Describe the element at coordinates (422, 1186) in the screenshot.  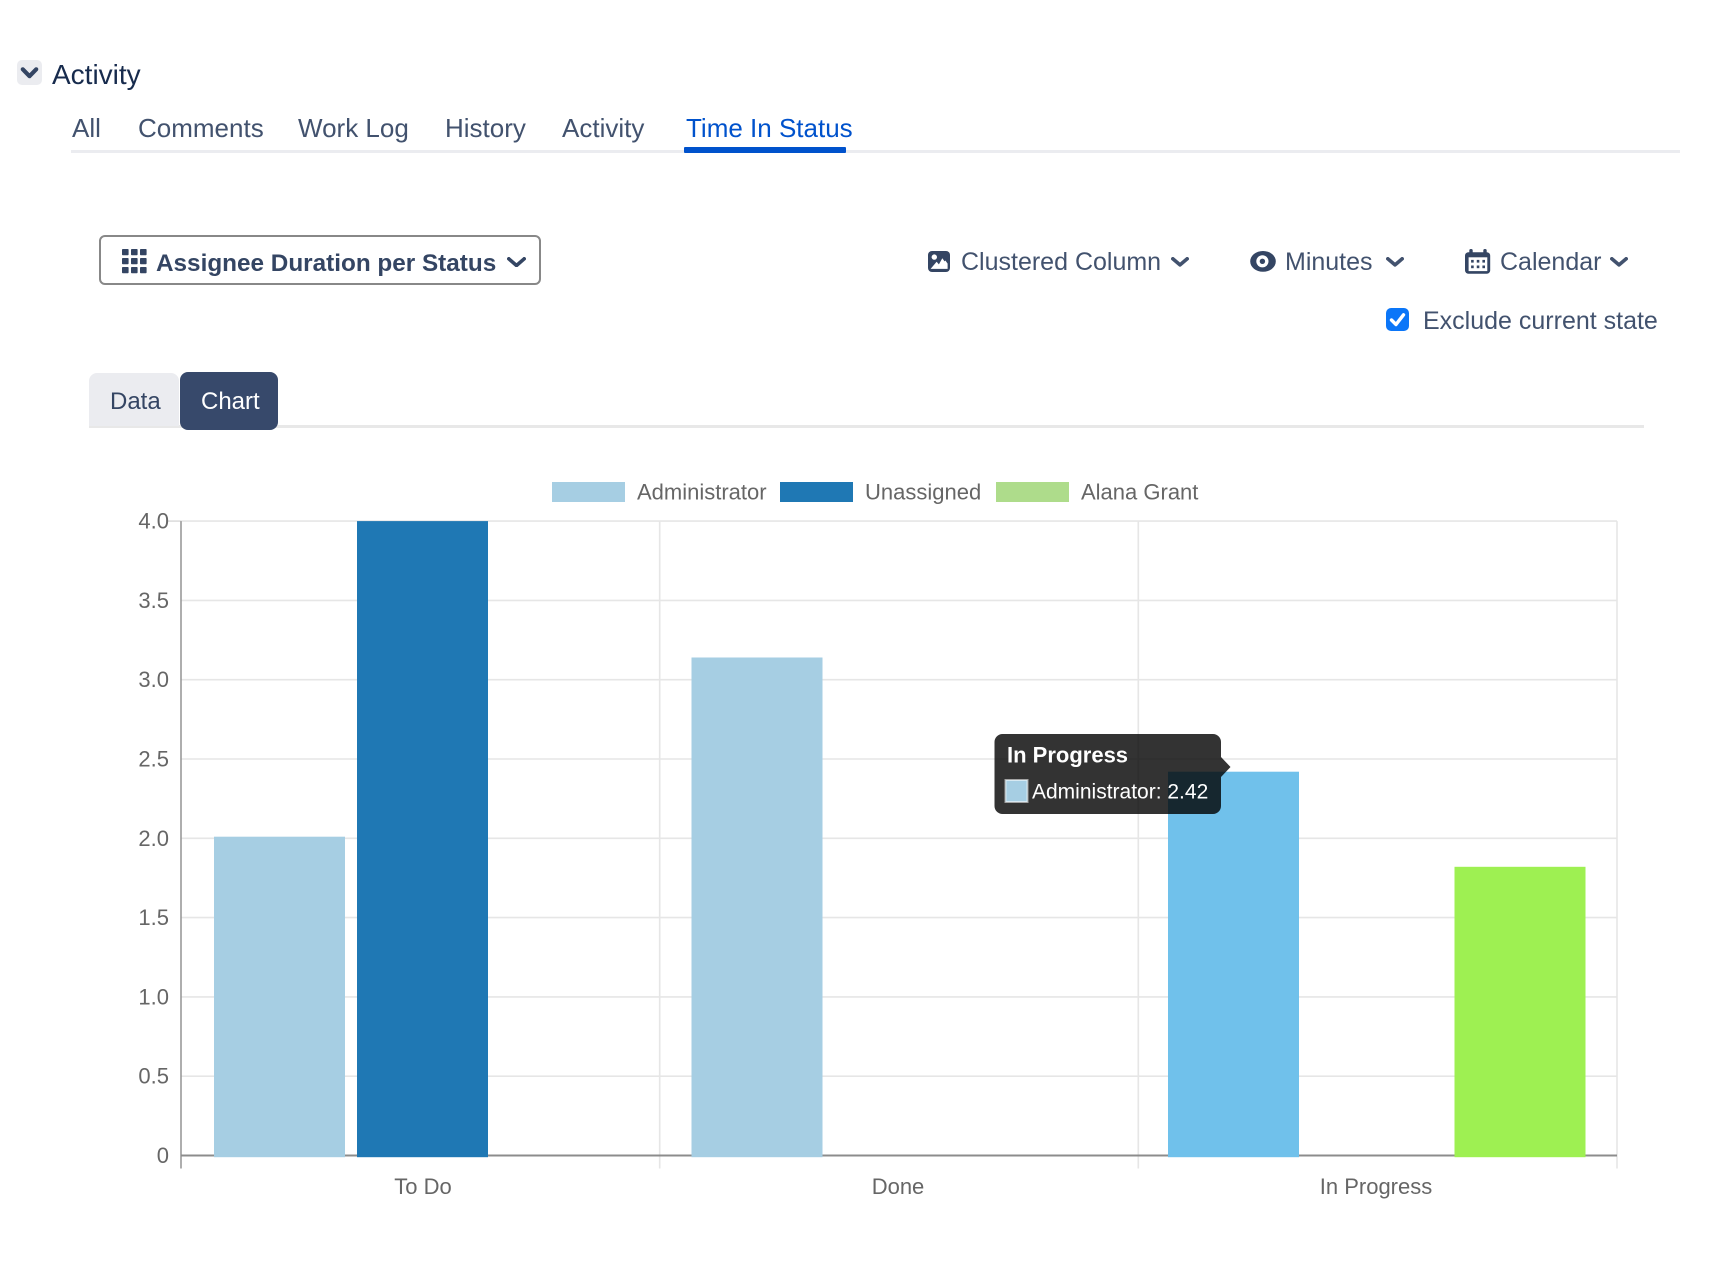
I see `svg-text: To Do` at that location.